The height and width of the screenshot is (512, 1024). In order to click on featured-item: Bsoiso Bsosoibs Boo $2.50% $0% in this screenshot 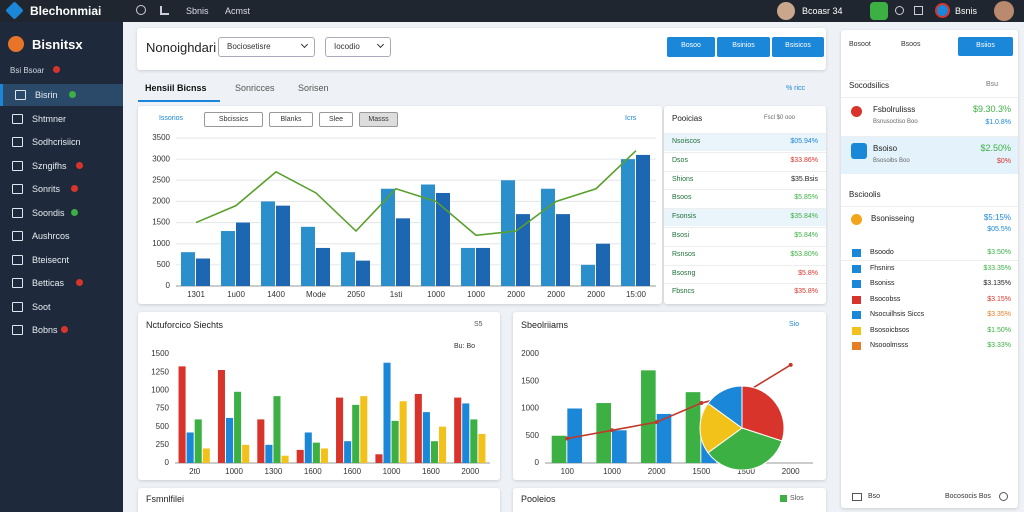, I will do `click(929, 155)`.